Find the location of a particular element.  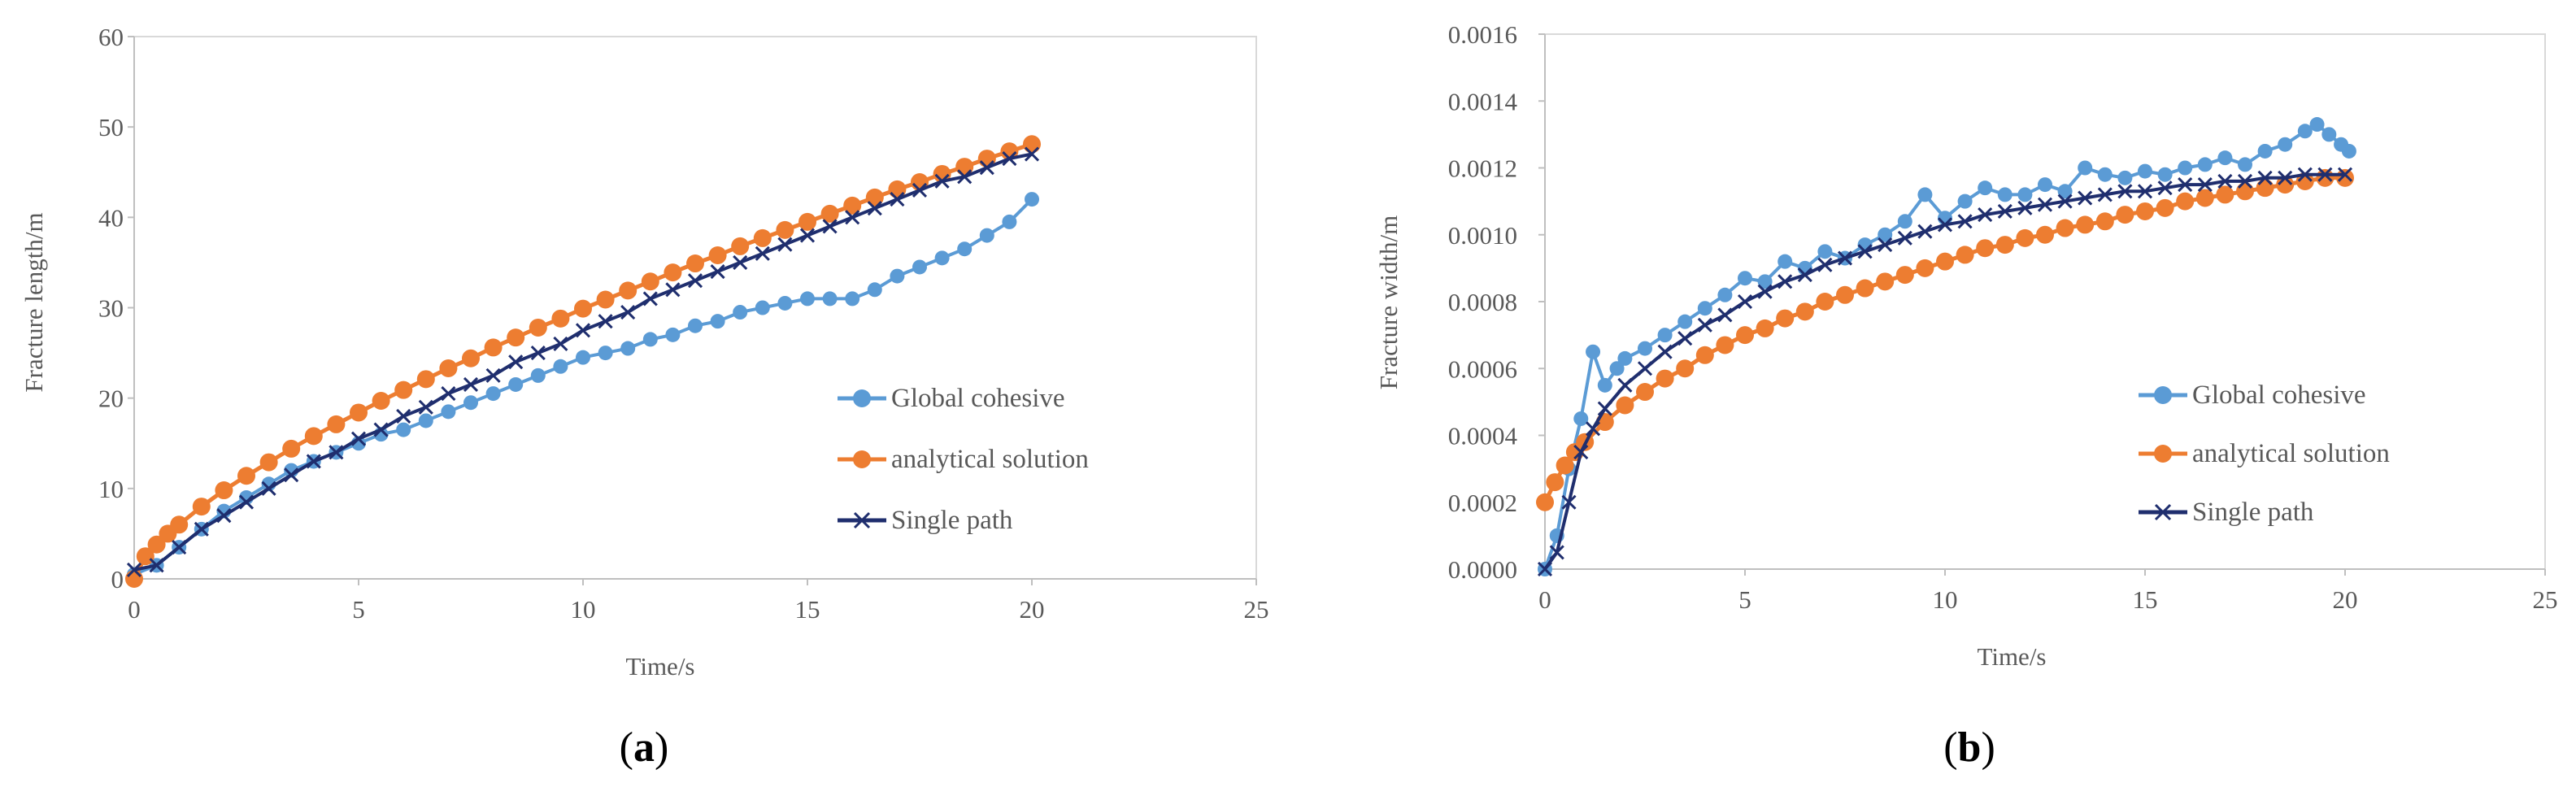

panel-label-a-close: ) is located at coordinates (662, 747).